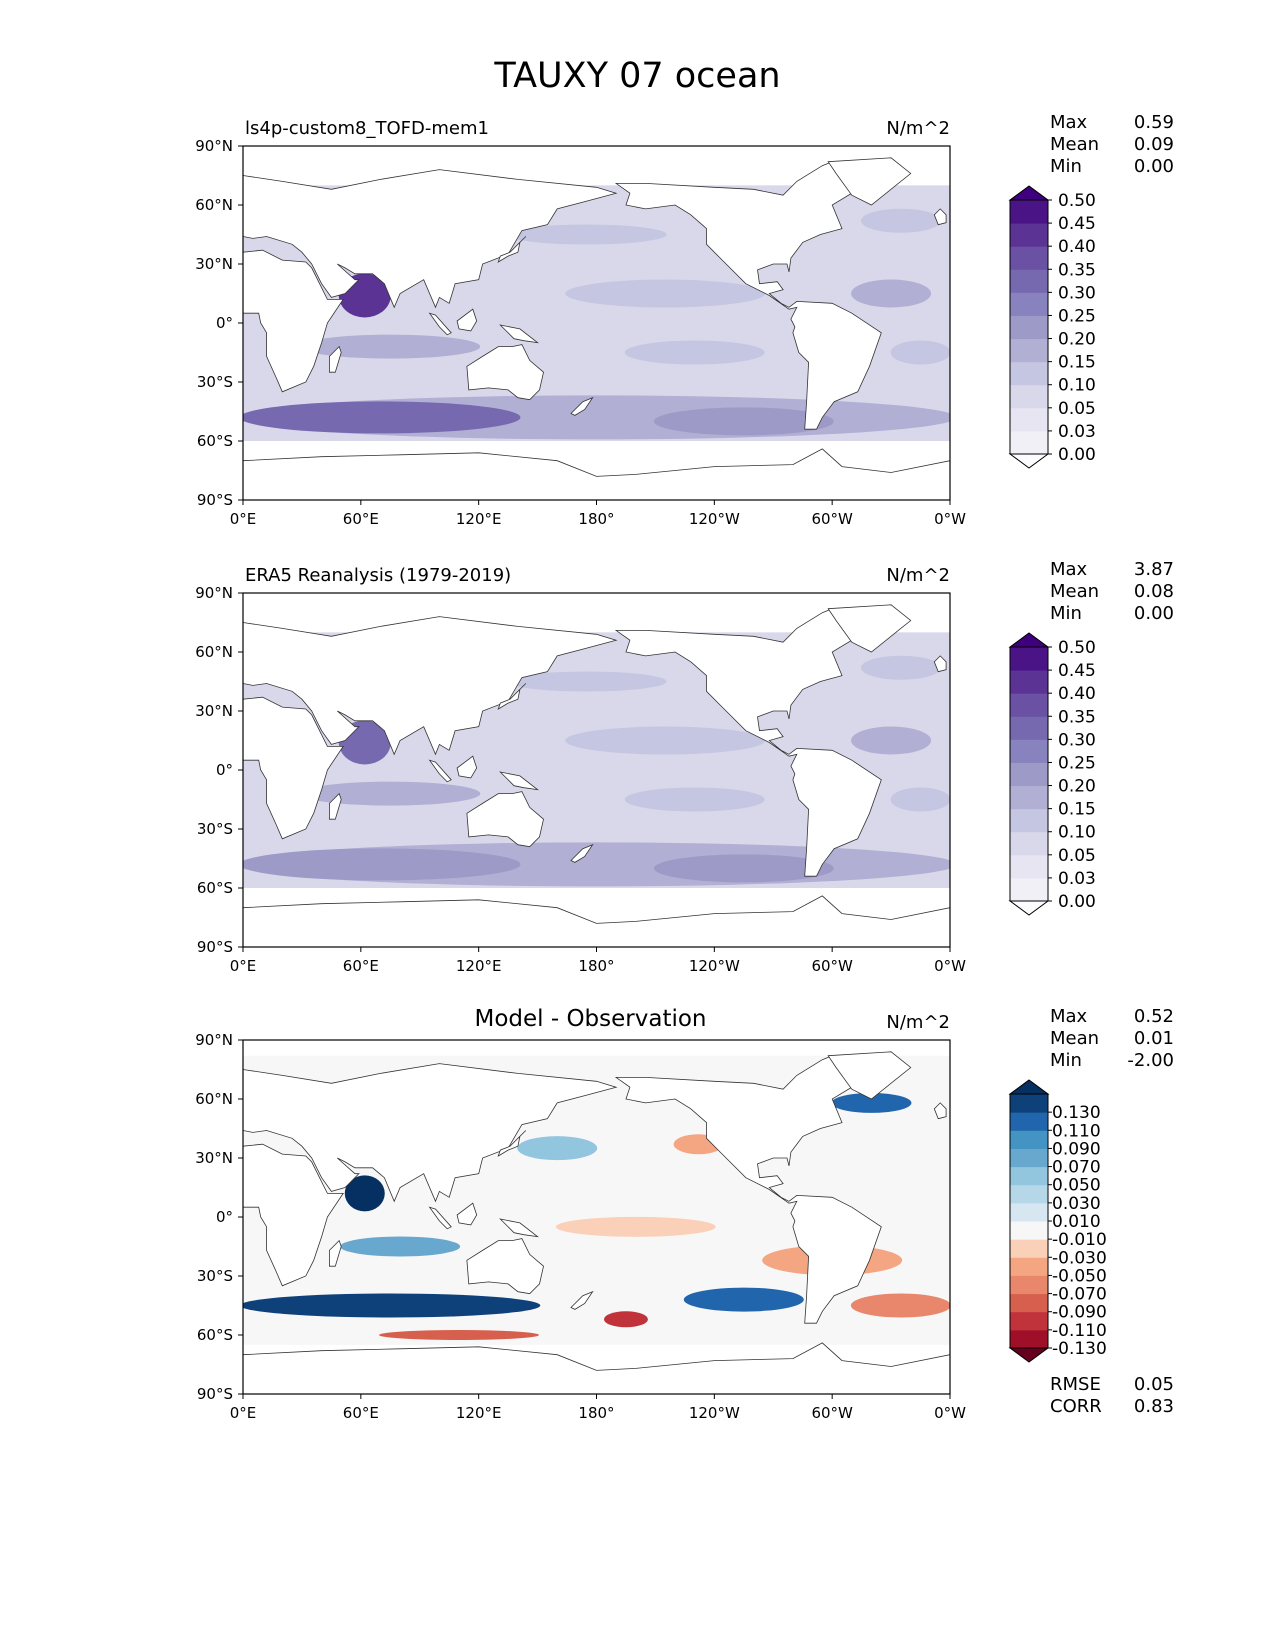 The image size is (1275, 1650). Describe the element at coordinates (1029, 908) in the screenshot. I see `colorbar-bottom-extend` at that location.